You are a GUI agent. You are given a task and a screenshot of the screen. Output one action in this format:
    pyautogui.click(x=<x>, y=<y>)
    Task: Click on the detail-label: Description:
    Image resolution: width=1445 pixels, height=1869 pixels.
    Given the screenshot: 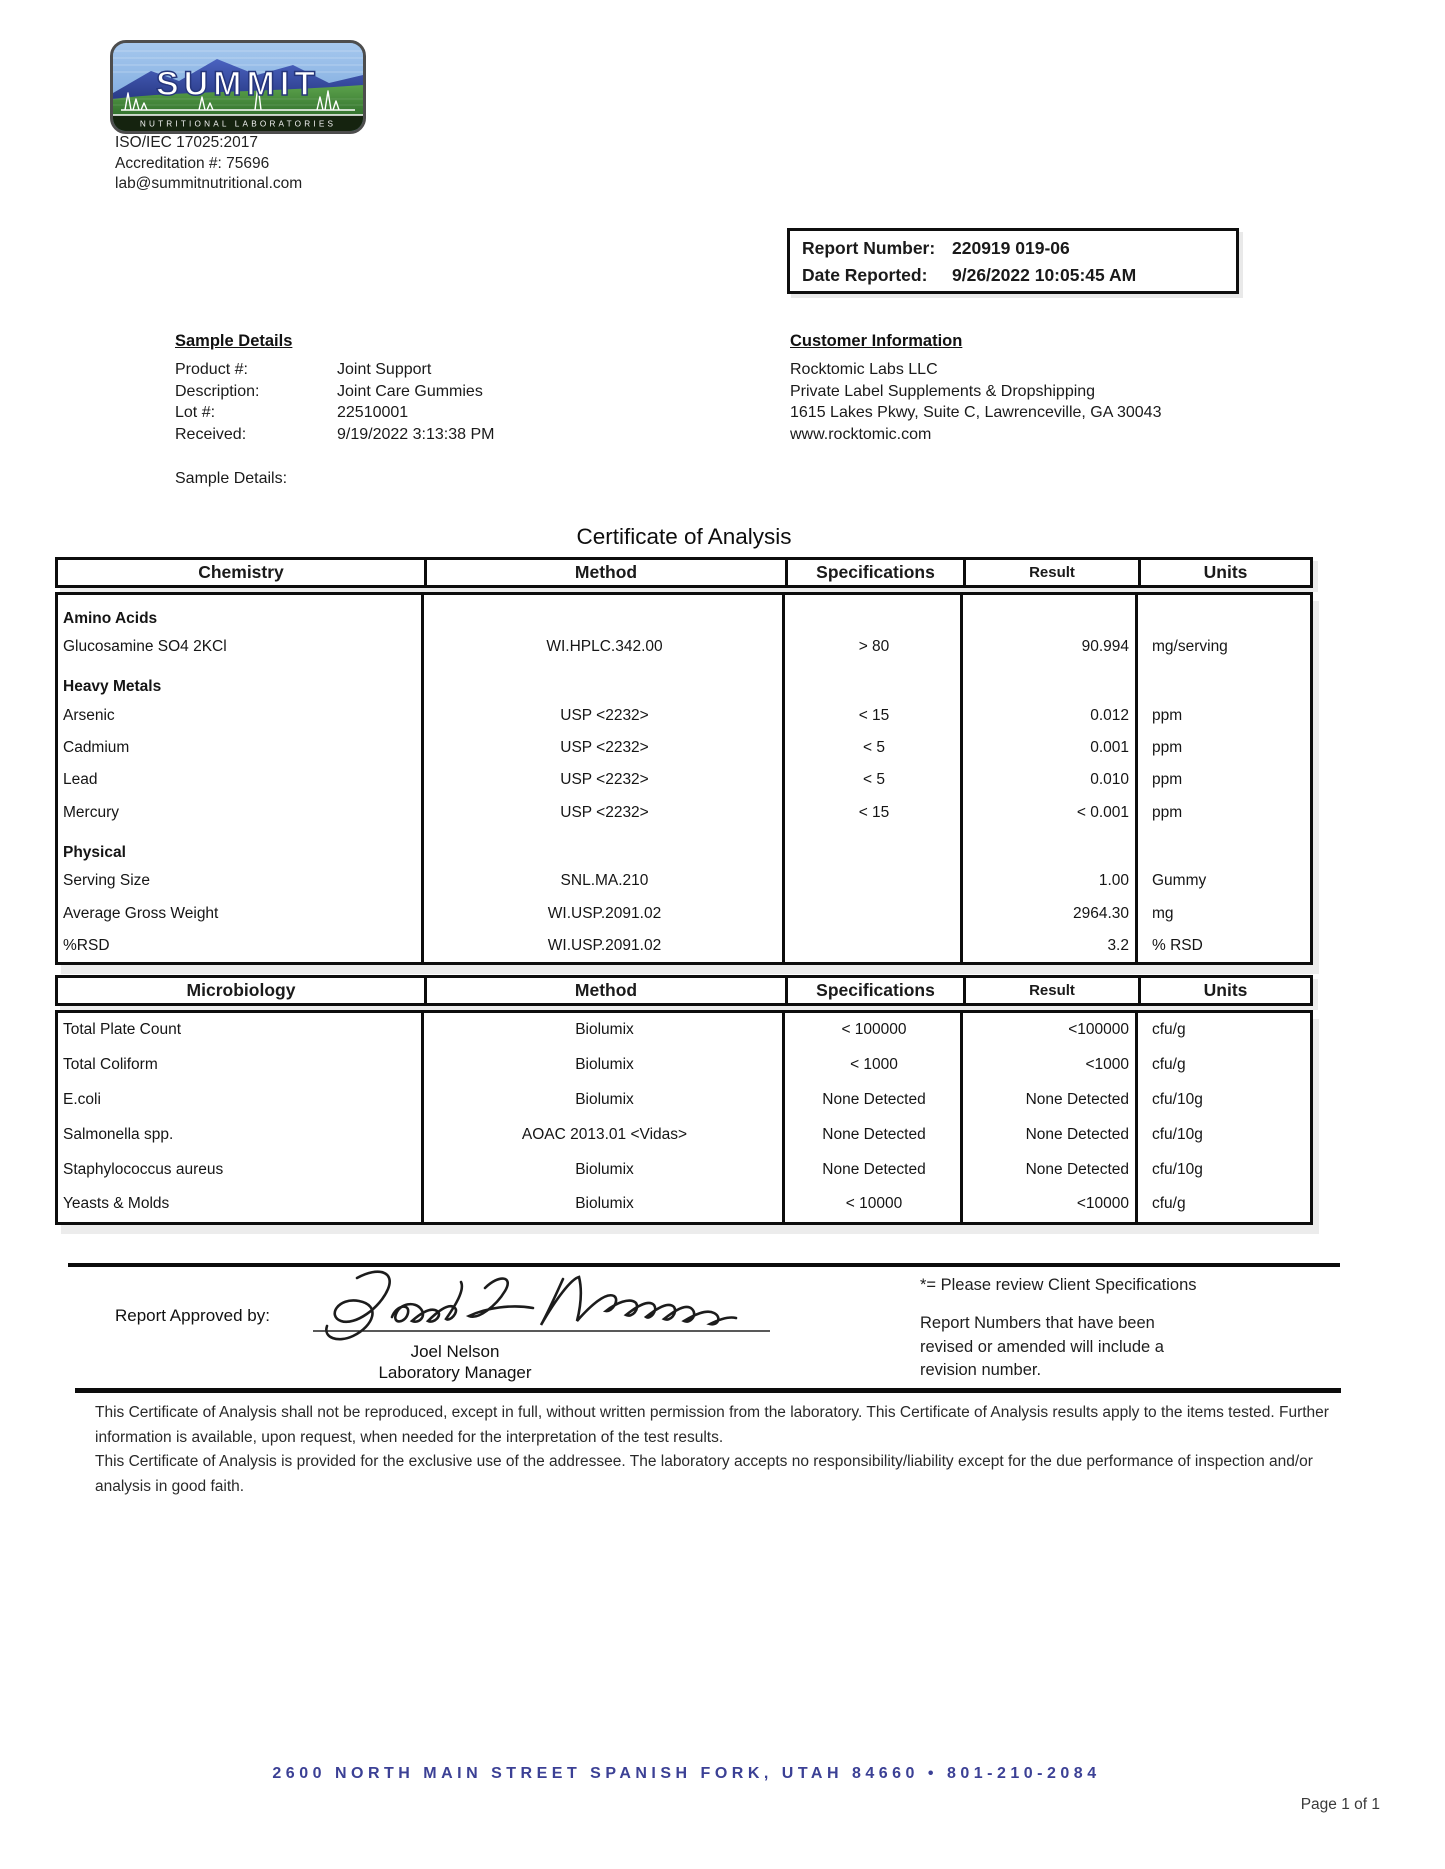 What is the action you would take?
    pyautogui.click(x=217, y=391)
    